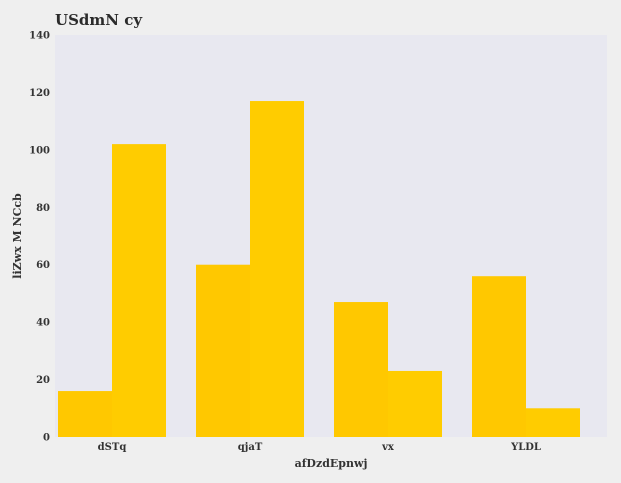  Describe the element at coordinates (17, 236) in the screenshot. I see `y-axis-title: liZwx M NCcb` at that location.